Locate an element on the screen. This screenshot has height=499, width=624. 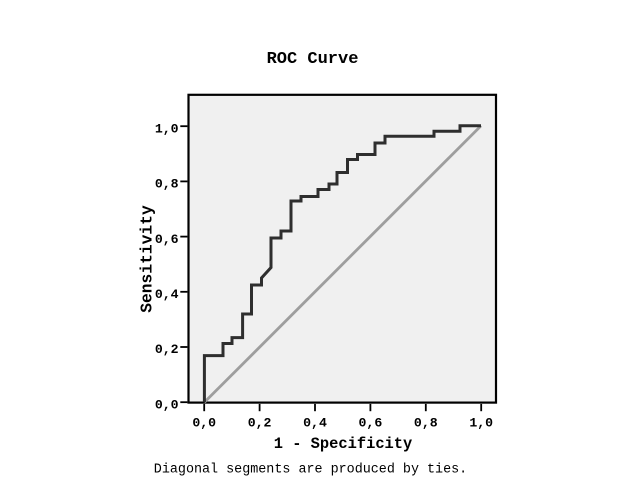
svg-text: Sensitivity is located at coordinates (147, 259).